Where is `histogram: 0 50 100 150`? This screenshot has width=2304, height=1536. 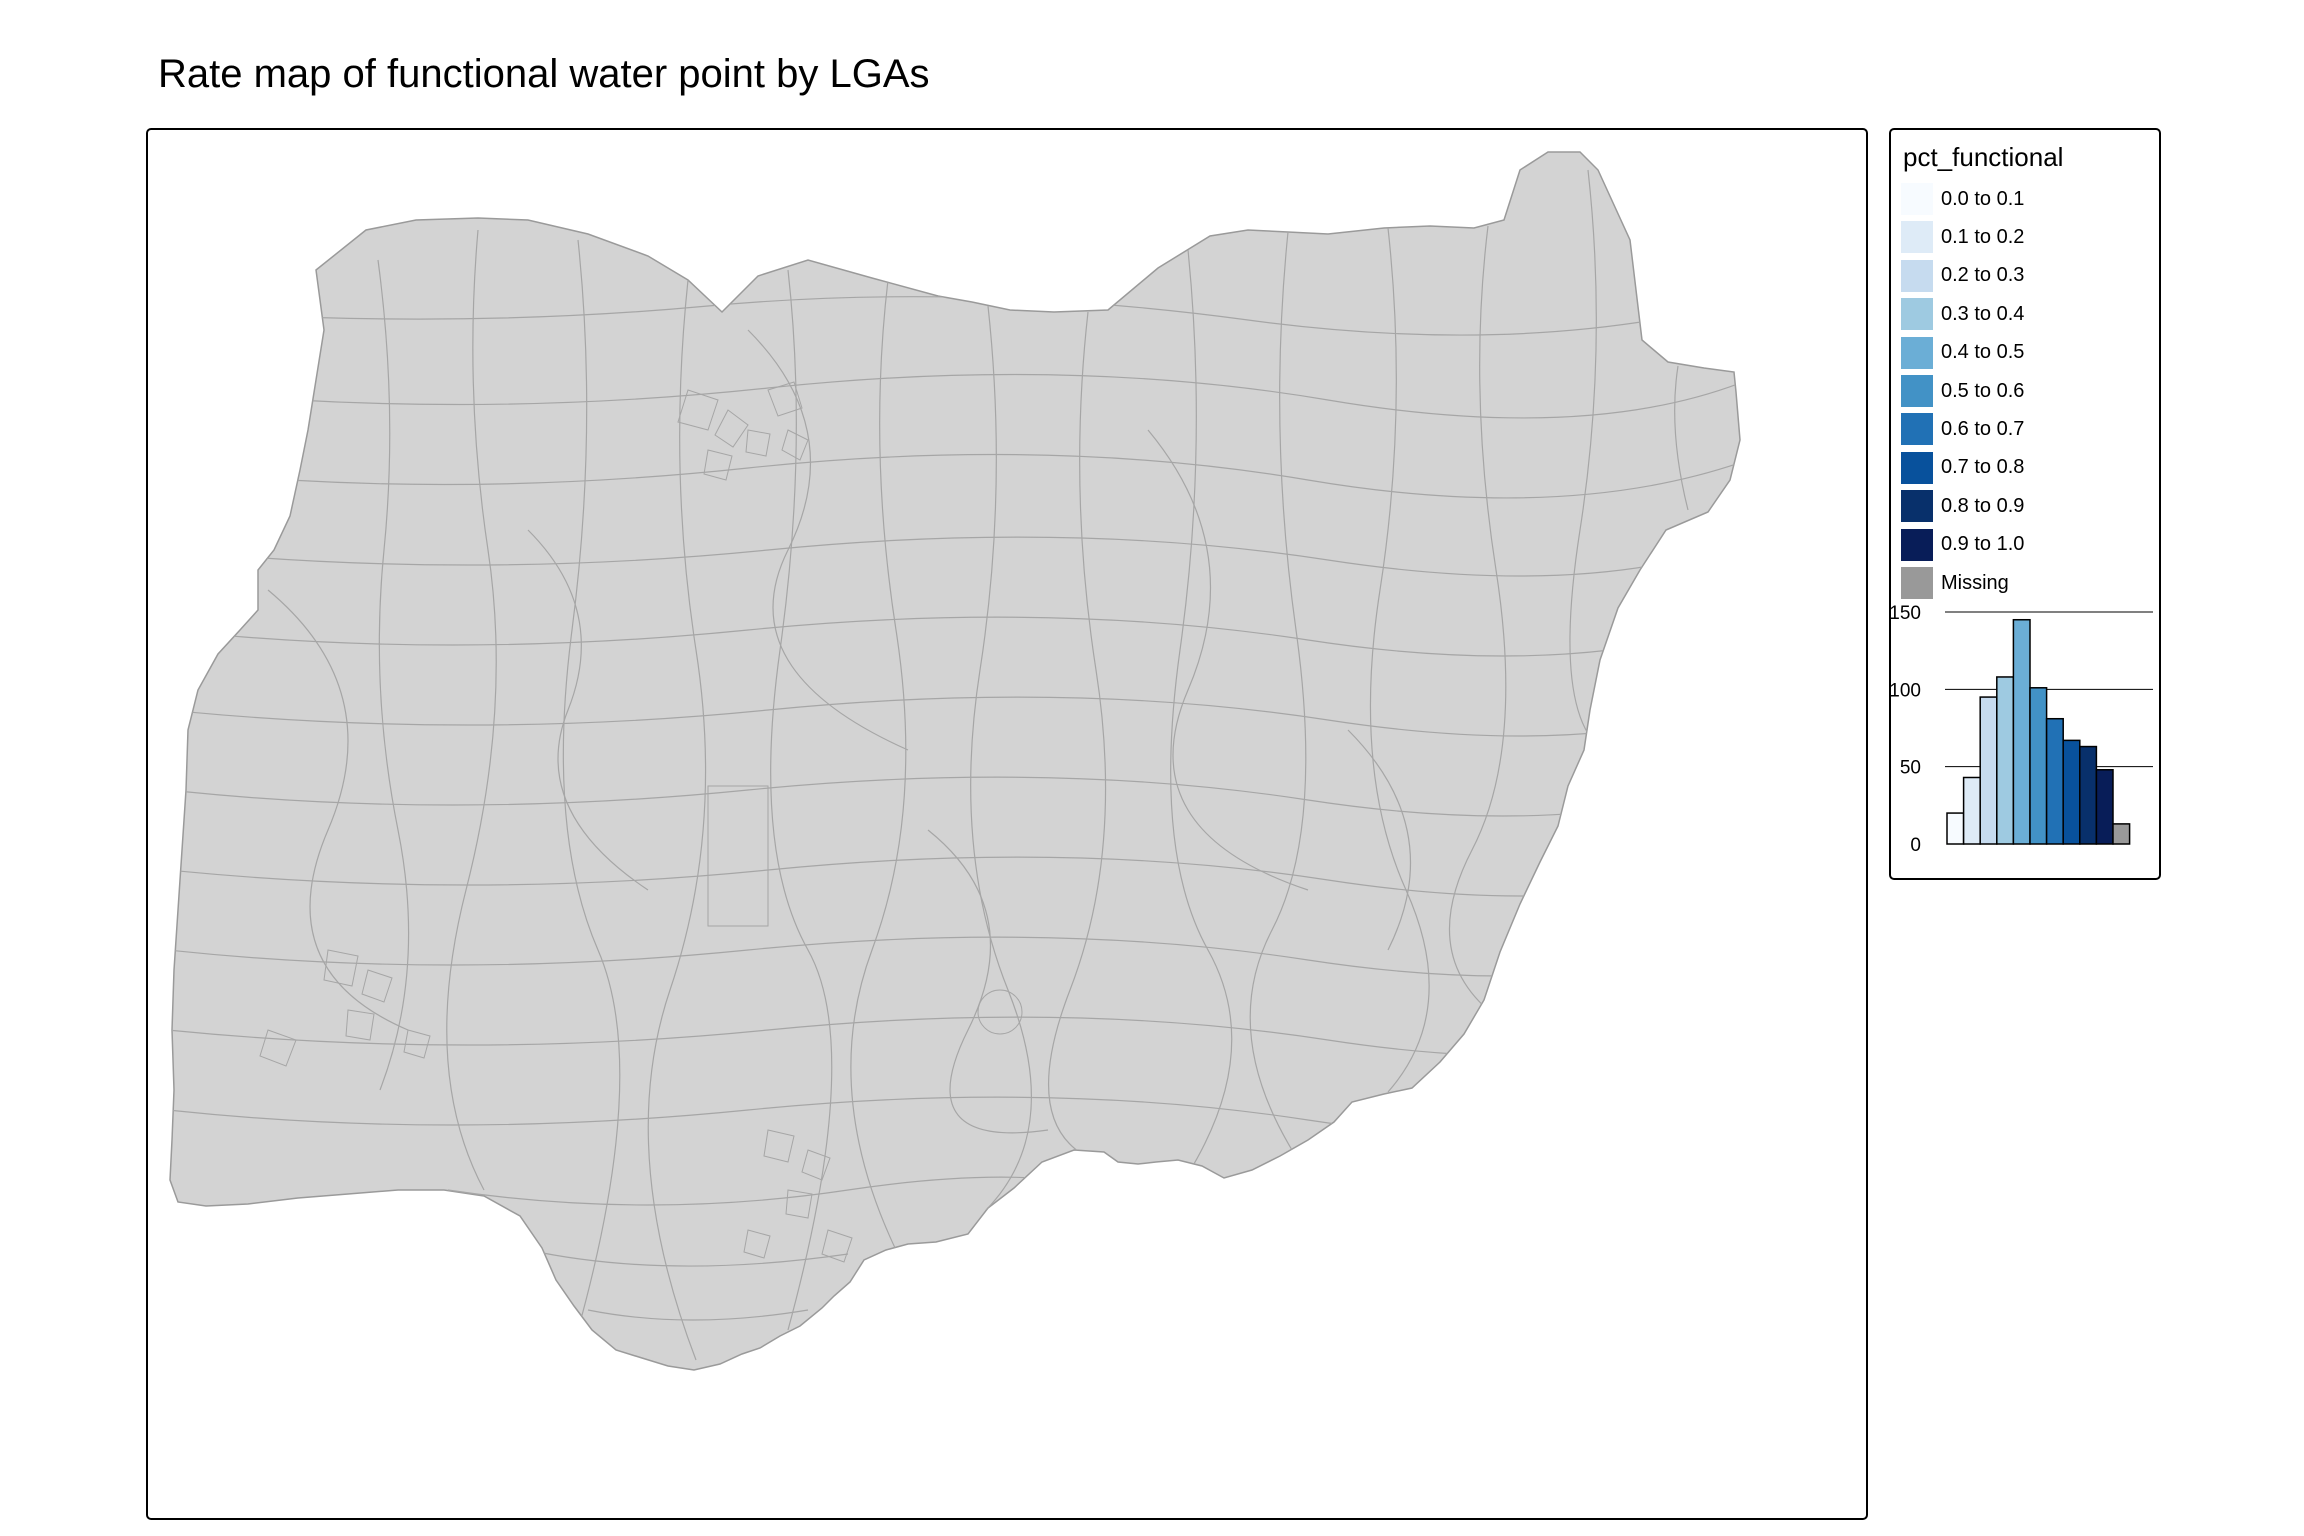
histogram: 0 50 100 150 is located at coordinates (2022, 729).